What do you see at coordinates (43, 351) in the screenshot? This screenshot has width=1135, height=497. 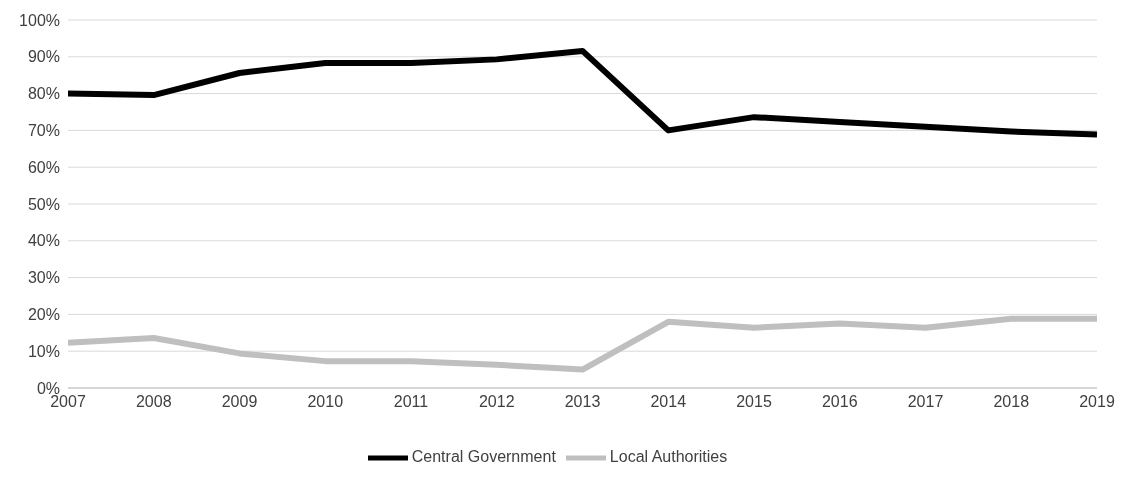 I see `y-tick-label: 10%` at bounding box center [43, 351].